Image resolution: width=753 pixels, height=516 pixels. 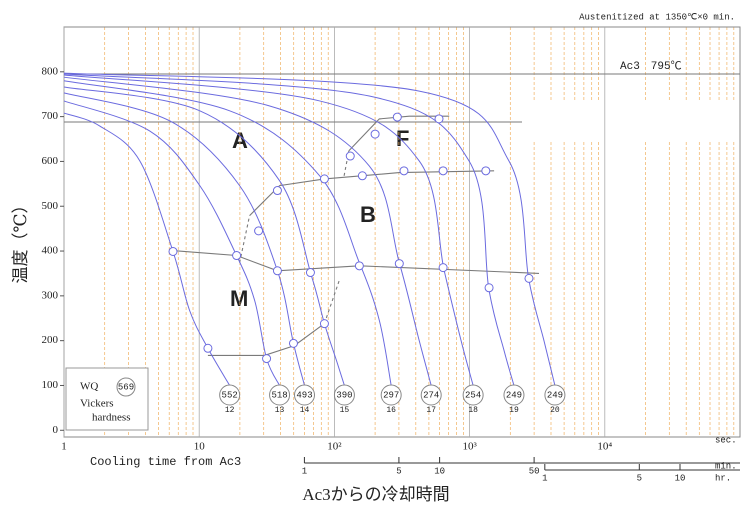 What do you see at coordinates (639, 478) in the screenshot?
I see `hr-tick-label: 5` at bounding box center [639, 478].